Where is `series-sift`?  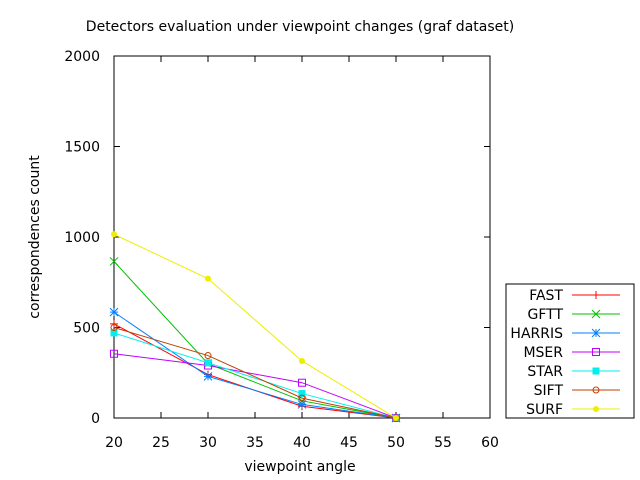 series-sift is located at coordinates (255, 373).